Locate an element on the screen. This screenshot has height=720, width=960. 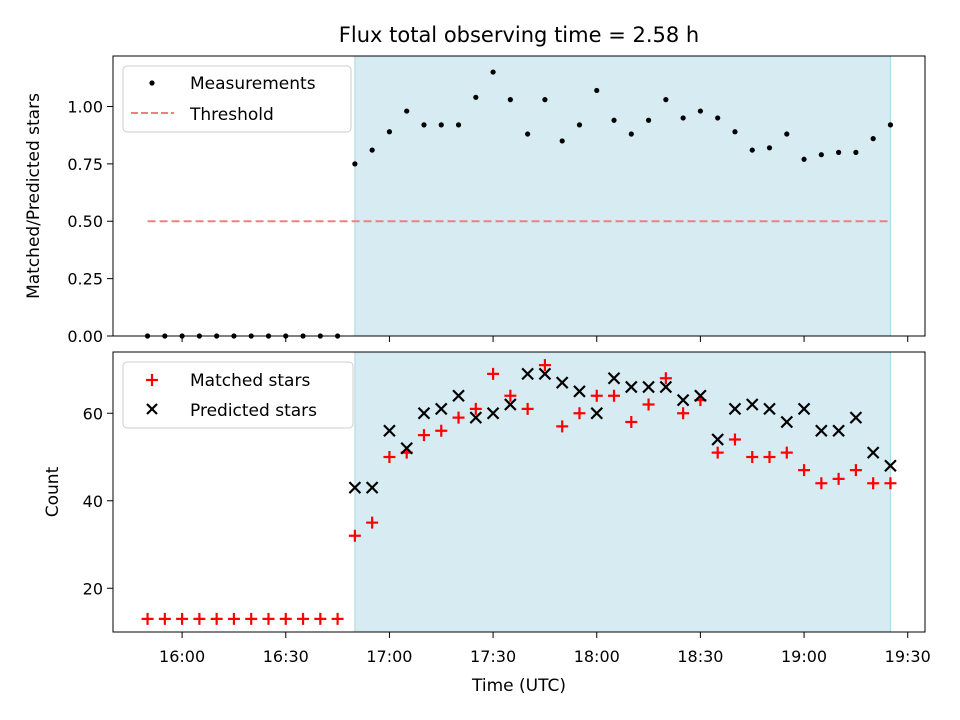
x-axis-label: Time (UTC) is located at coordinates (518, 686).